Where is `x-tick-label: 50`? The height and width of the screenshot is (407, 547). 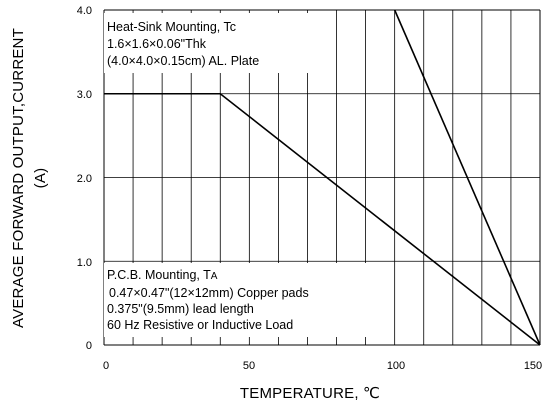 x-tick-label: 50 is located at coordinates (249, 366).